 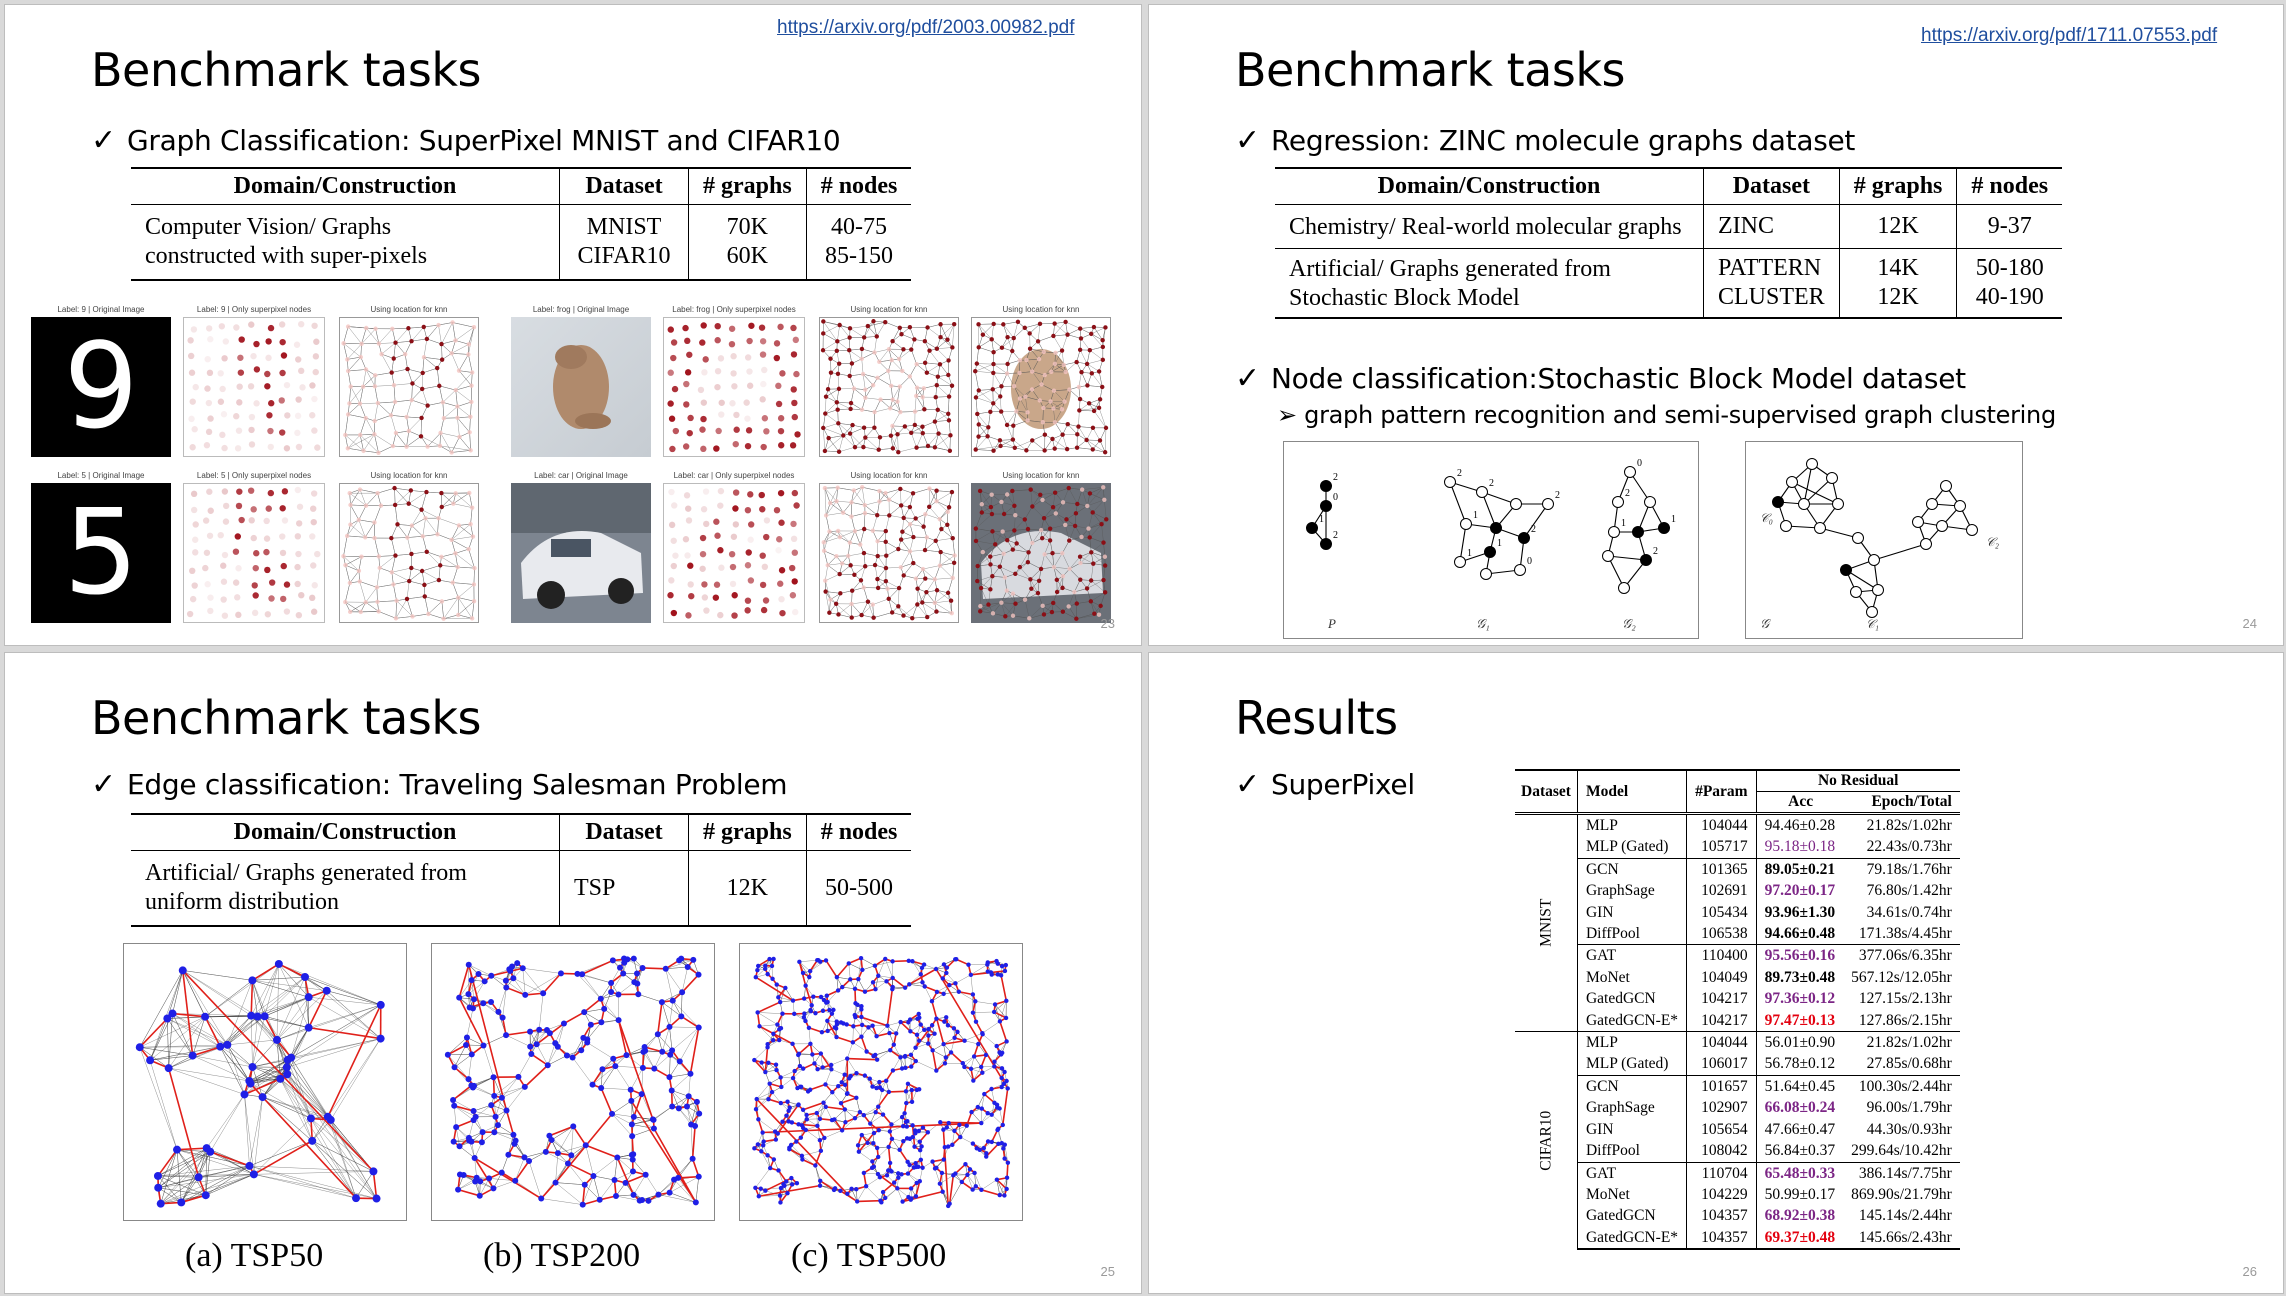 I want to click on cell-acc: 95.18±0.18, so click(x=1799, y=847).